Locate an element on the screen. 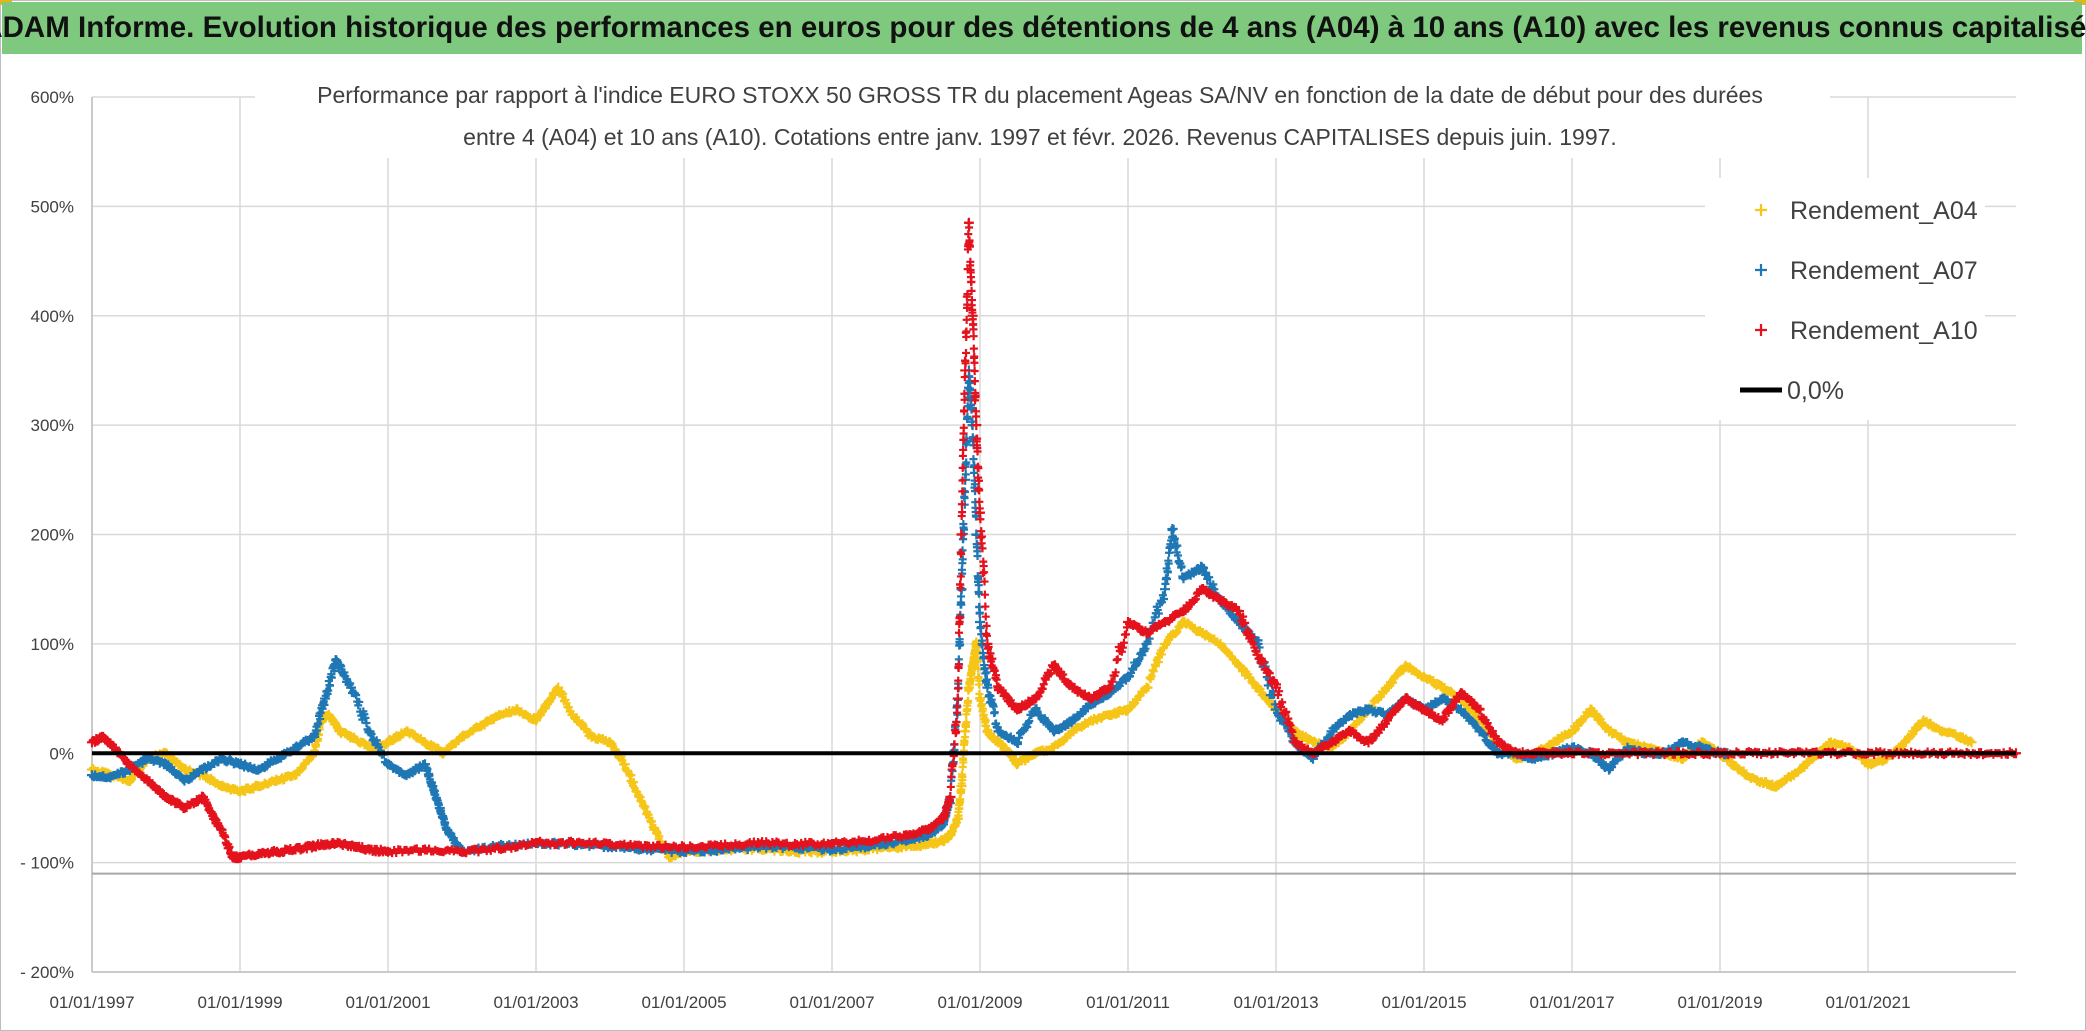  x-tick-label: 01/01/2021 is located at coordinates (1867, 1002).